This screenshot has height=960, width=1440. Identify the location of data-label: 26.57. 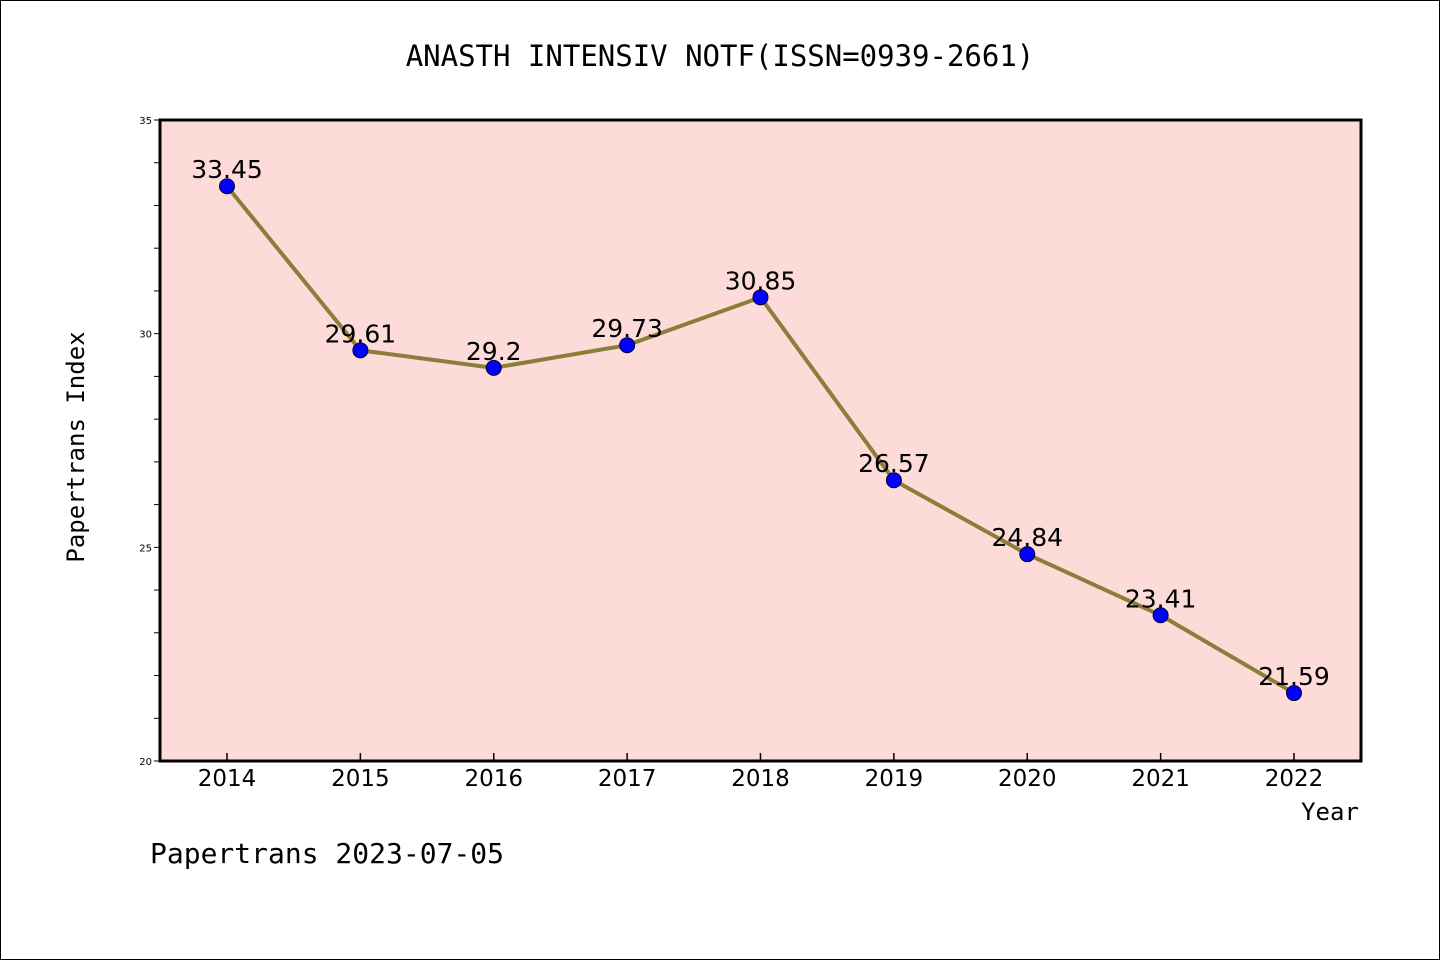
(894, 463).